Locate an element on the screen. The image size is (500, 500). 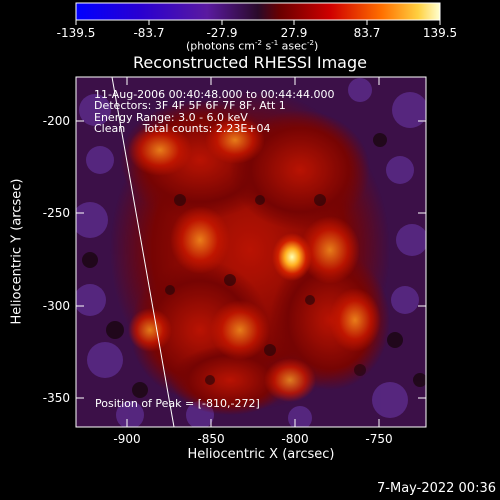
colorbar-tick-label: 83.7 is located at coordinates (367, 33).